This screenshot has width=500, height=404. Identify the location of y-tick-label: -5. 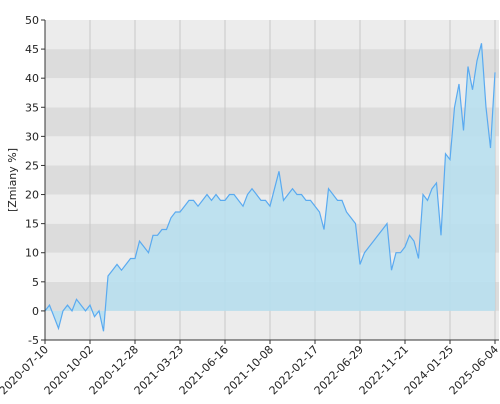
(33, 340).